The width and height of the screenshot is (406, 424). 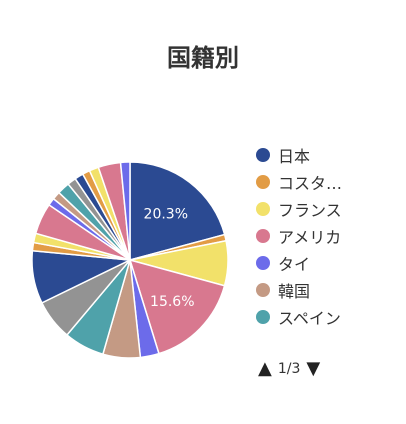 I want to click on legend-label: 韓国, so click(x=294, y=291).